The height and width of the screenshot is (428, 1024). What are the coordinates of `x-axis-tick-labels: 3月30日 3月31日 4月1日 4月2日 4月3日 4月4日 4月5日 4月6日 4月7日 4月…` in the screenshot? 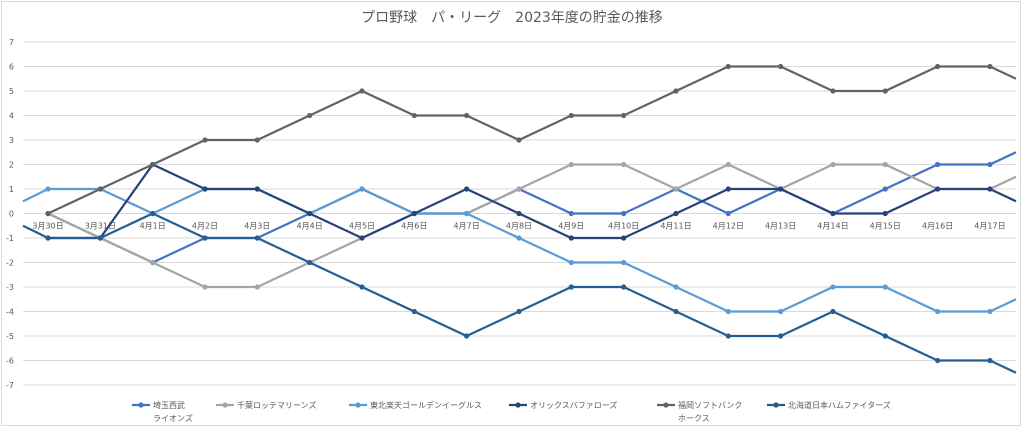 It's located at (518, 226).